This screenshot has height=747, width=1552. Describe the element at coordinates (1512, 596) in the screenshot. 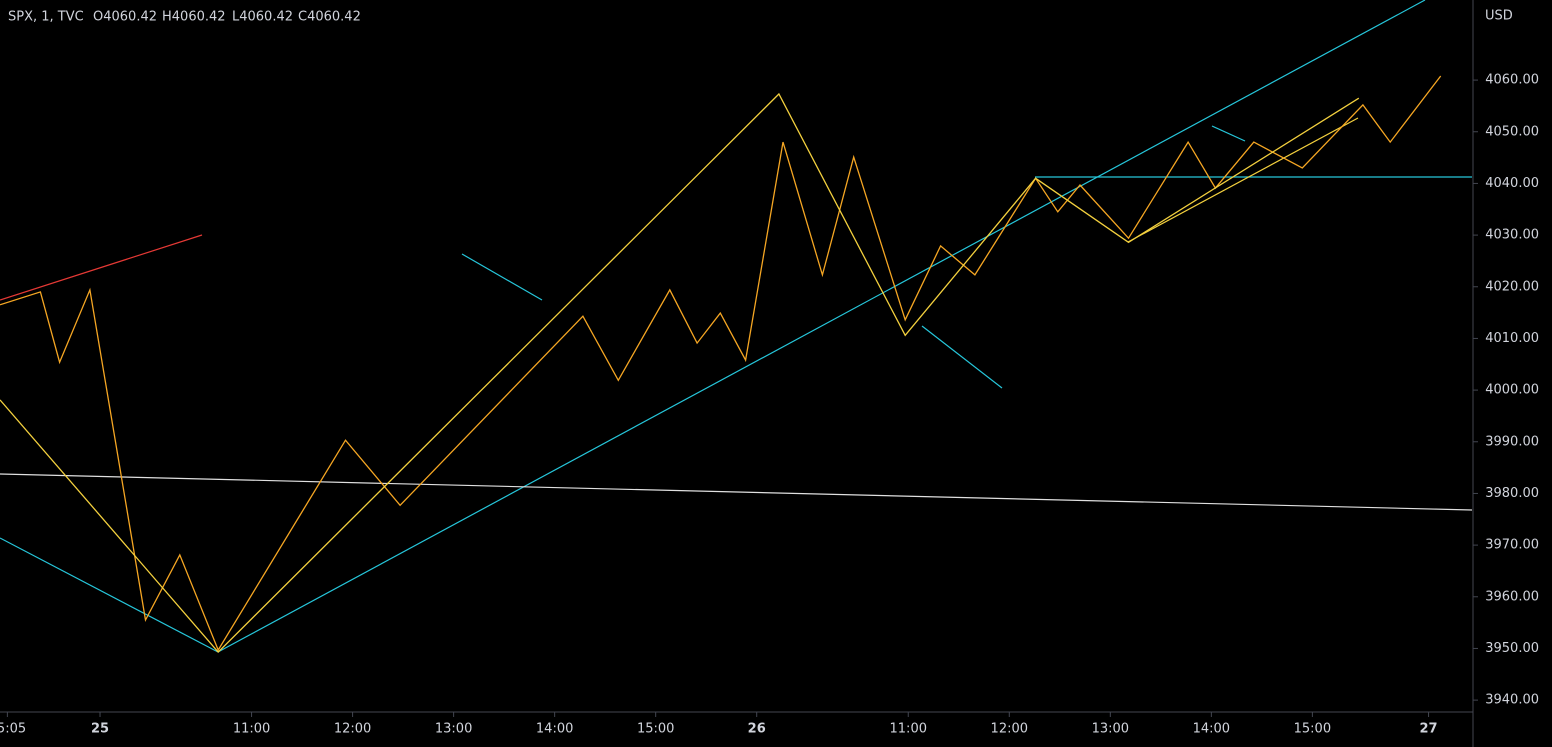

I see `y-tick-label: 3960.00` at that location.